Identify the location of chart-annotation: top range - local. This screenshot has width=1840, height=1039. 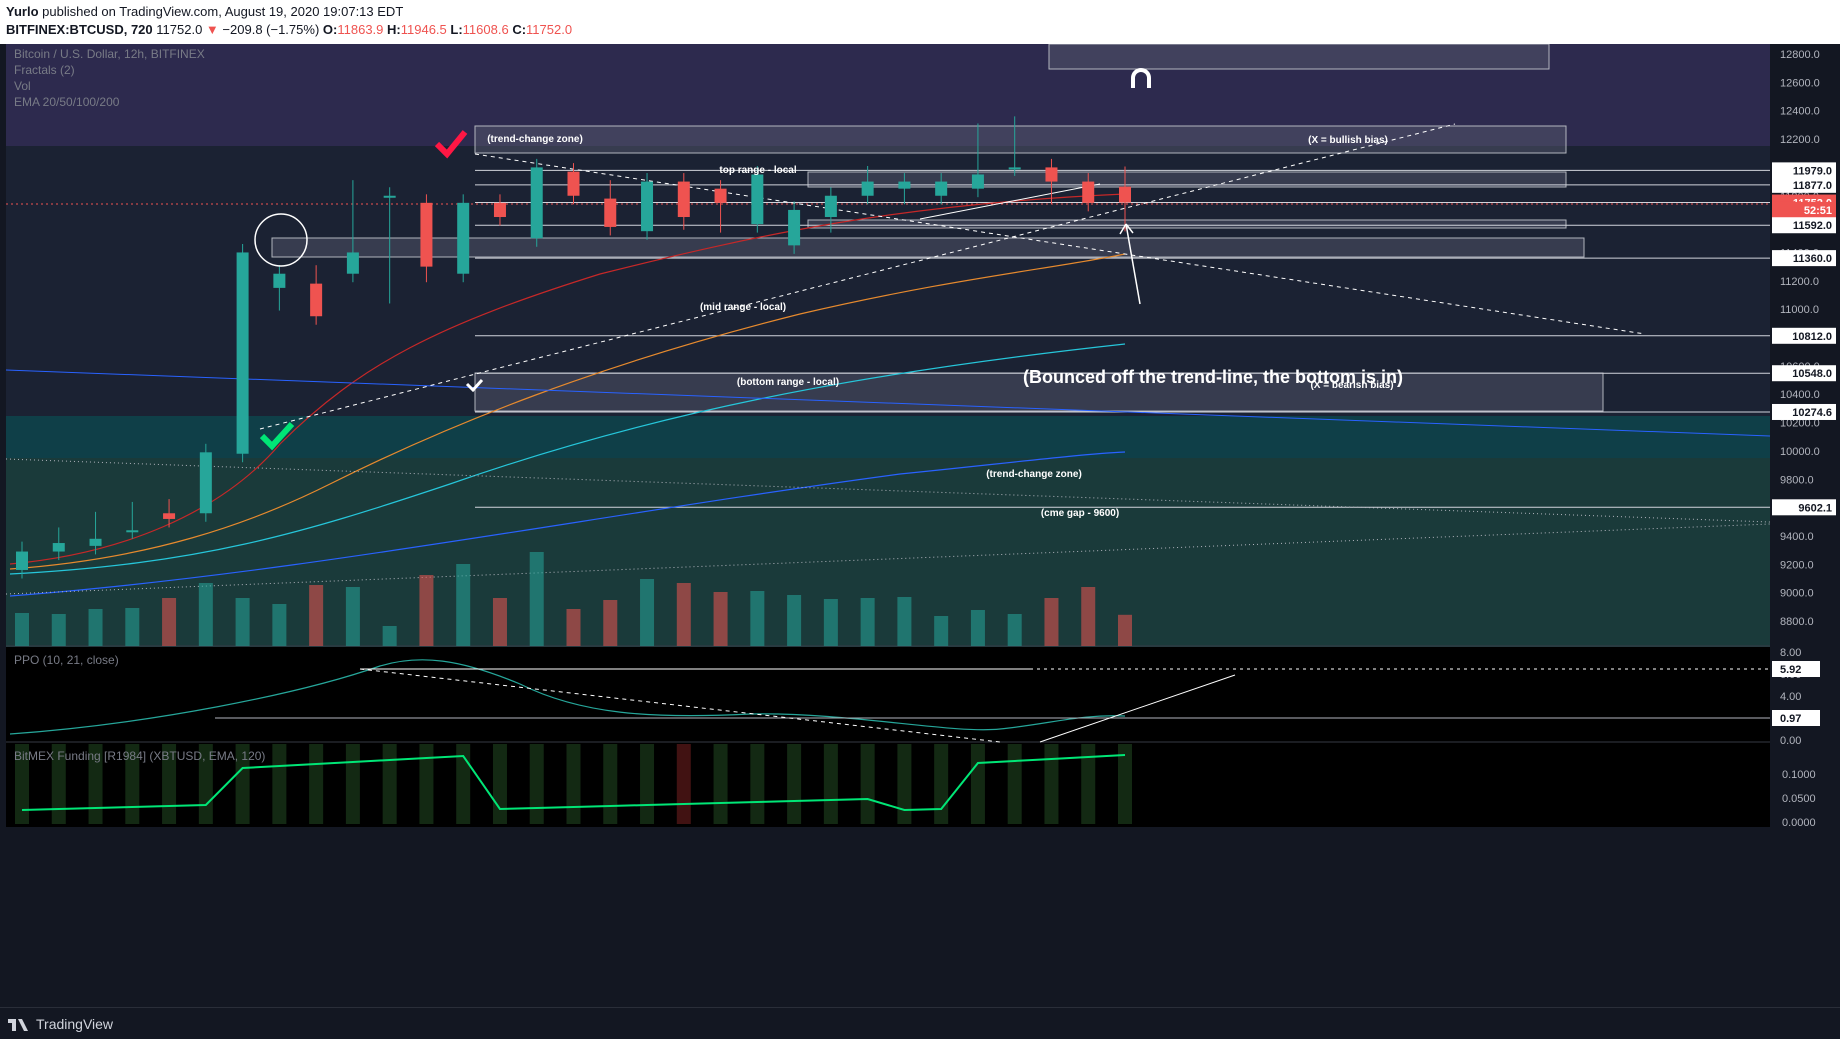
(757, 170).